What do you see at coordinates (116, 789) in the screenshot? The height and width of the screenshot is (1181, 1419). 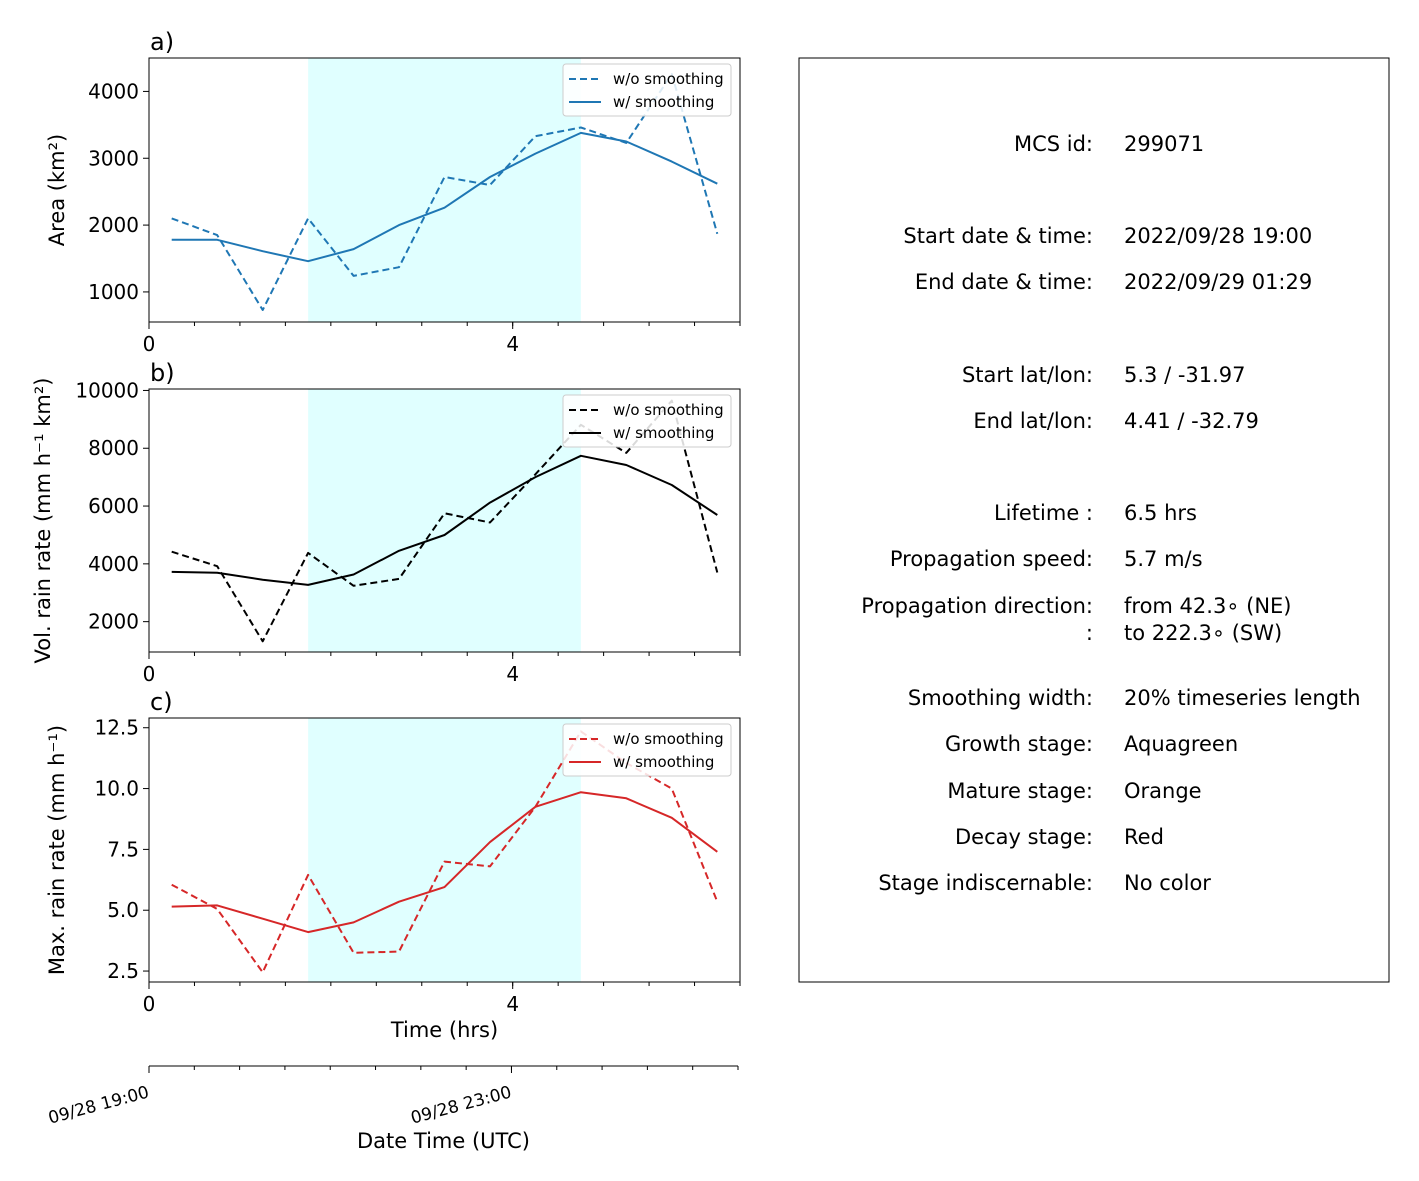 I see `y-tick-label: 10.0` at bounding box center [116, 789].